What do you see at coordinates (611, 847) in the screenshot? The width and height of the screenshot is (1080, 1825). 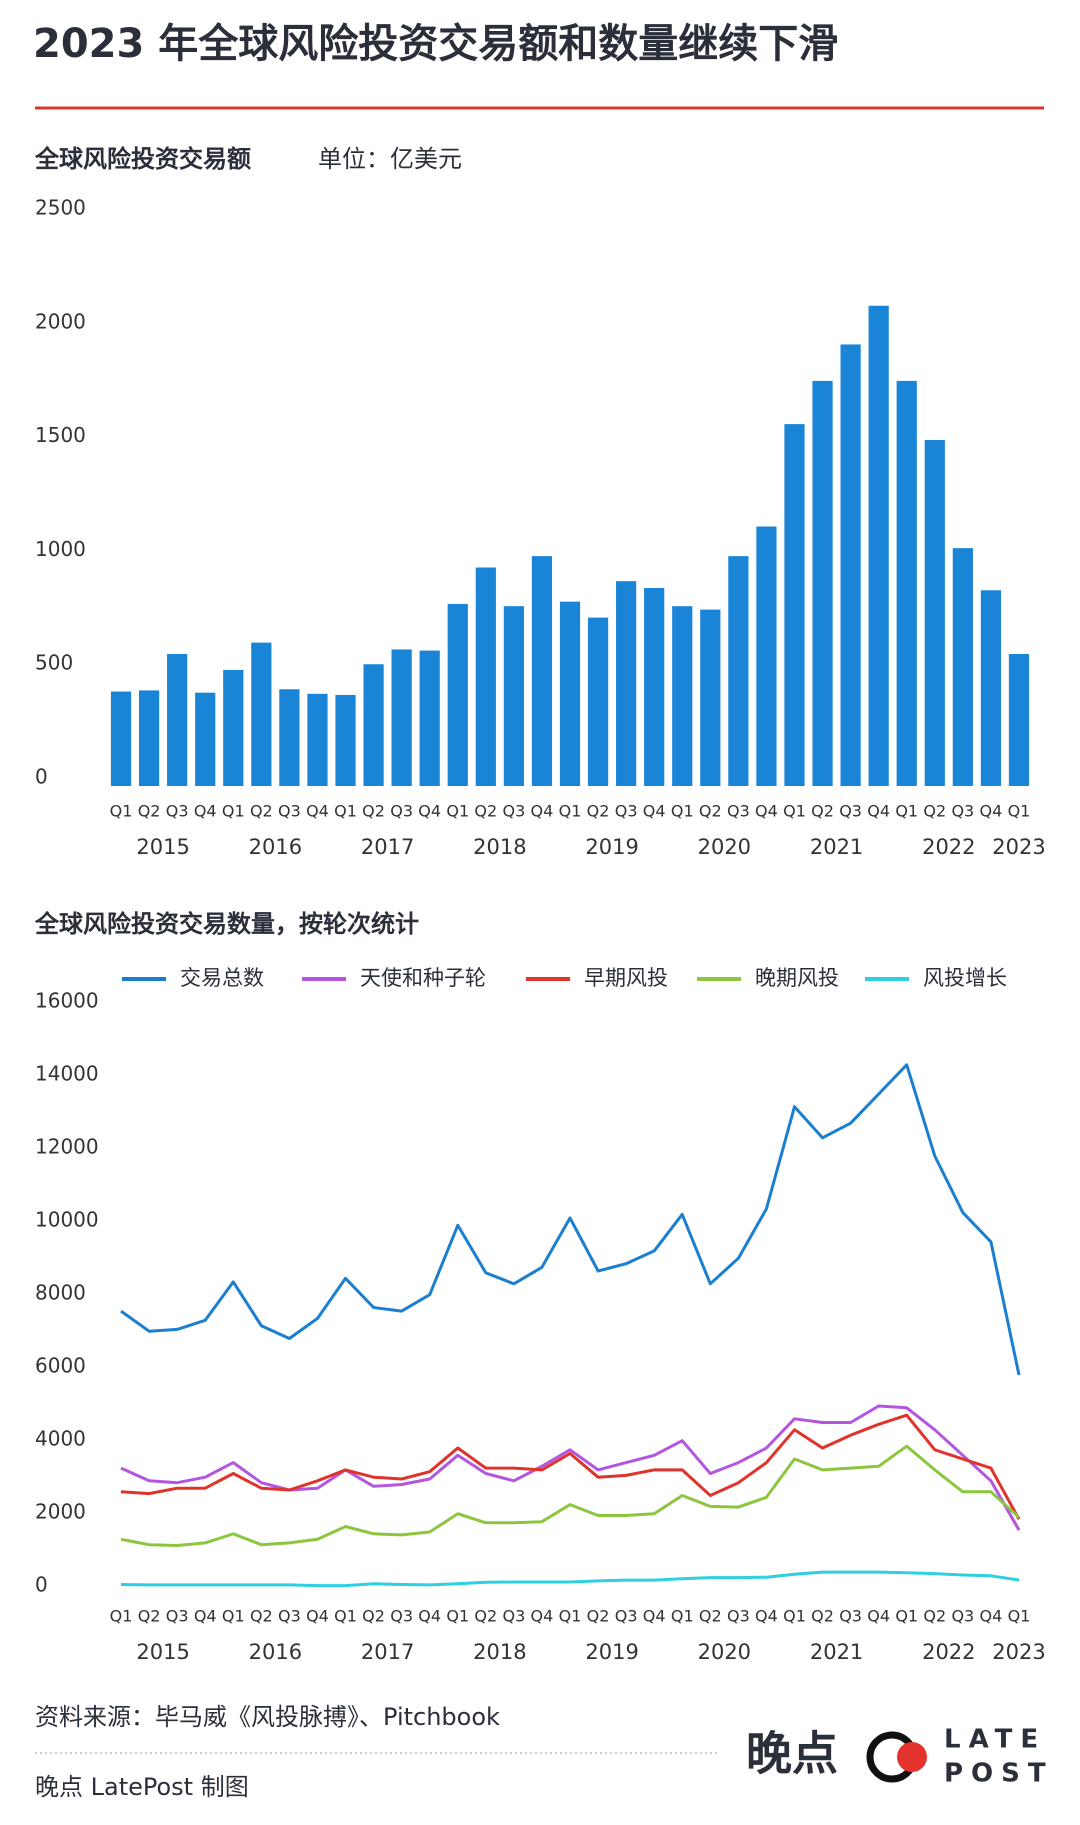 I see `x-group-label: 2019` at bounding box center [611, 847].